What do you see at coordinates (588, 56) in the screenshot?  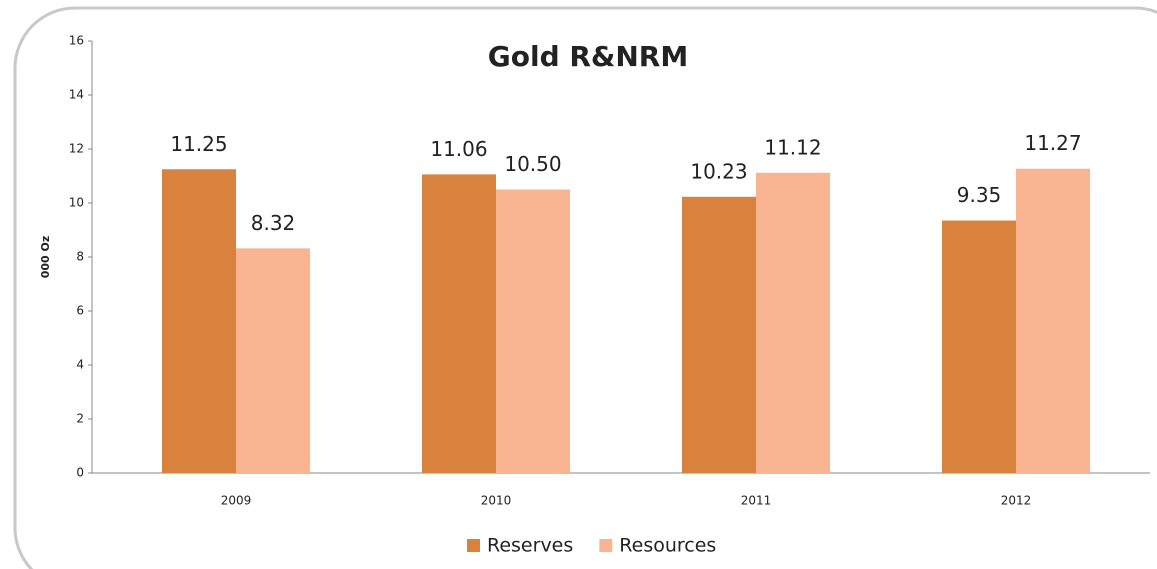 I see `chart-title: Gold R&NRM` at bounding box center [588, 56].